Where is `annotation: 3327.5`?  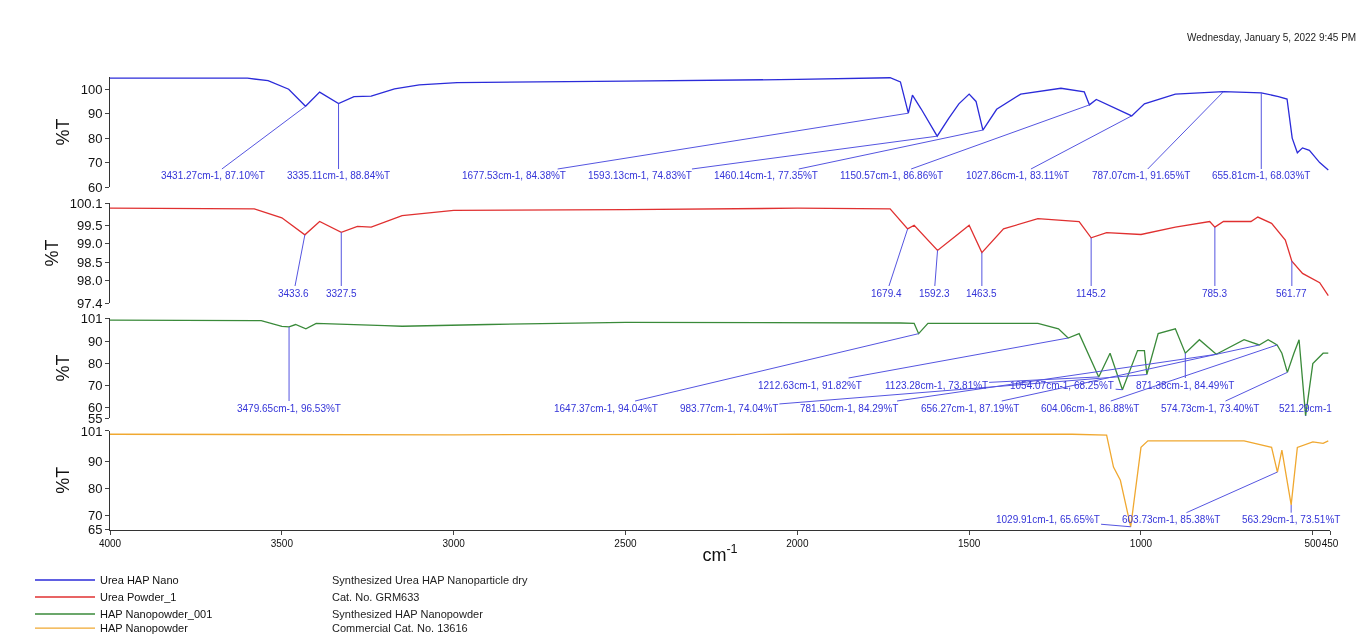 annotation: 3327.5 is located at coordinates (342, 293).